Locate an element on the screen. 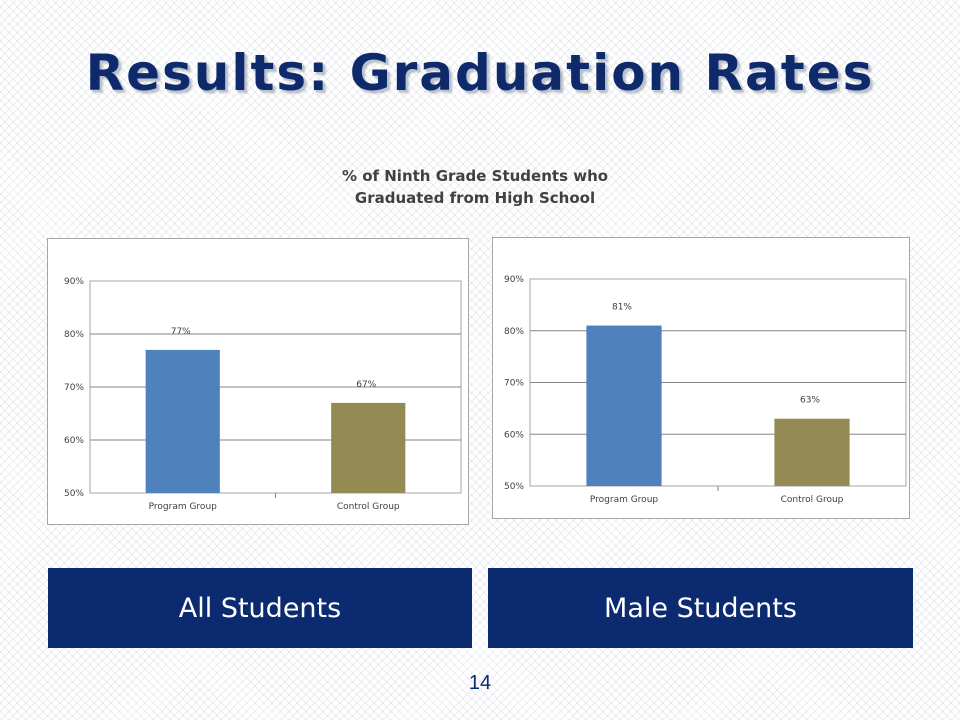 The image size is (960, 720). all-students-ytick-label: 60% is located at coordinates (74, 441).